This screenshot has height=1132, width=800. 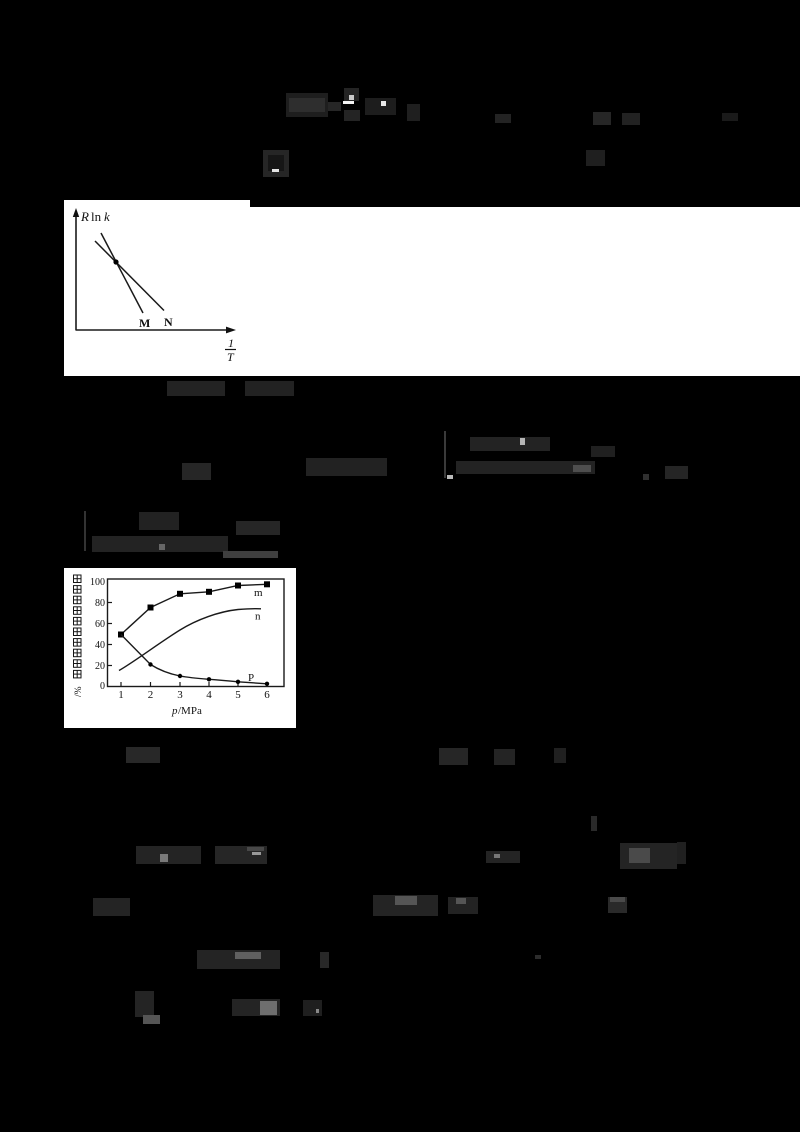 What do you see at coordinates (238, 695) in the screenshot?
I see `svg-text: 5` at bounding box center [238, 695].